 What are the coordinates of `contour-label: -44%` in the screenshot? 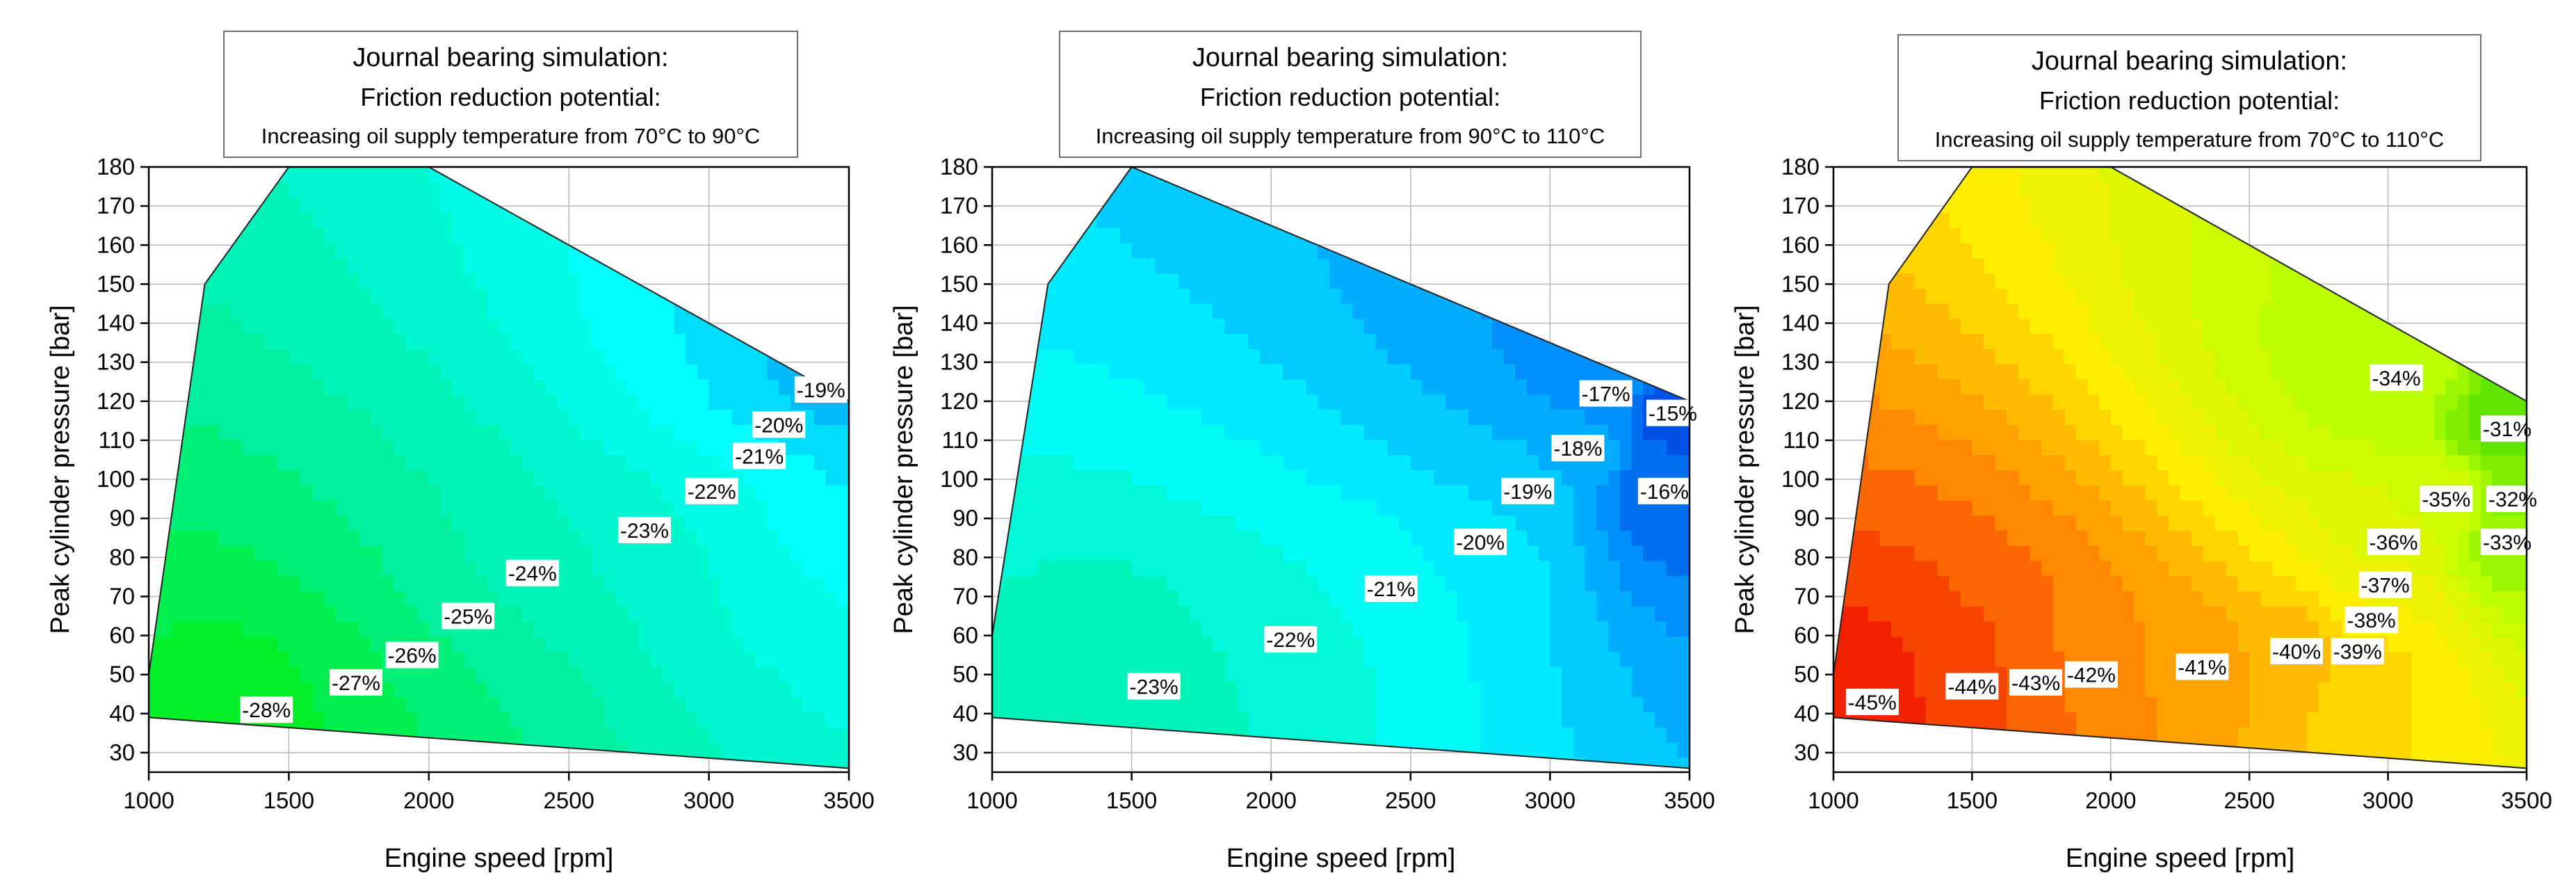 It's located at (1972, 686).